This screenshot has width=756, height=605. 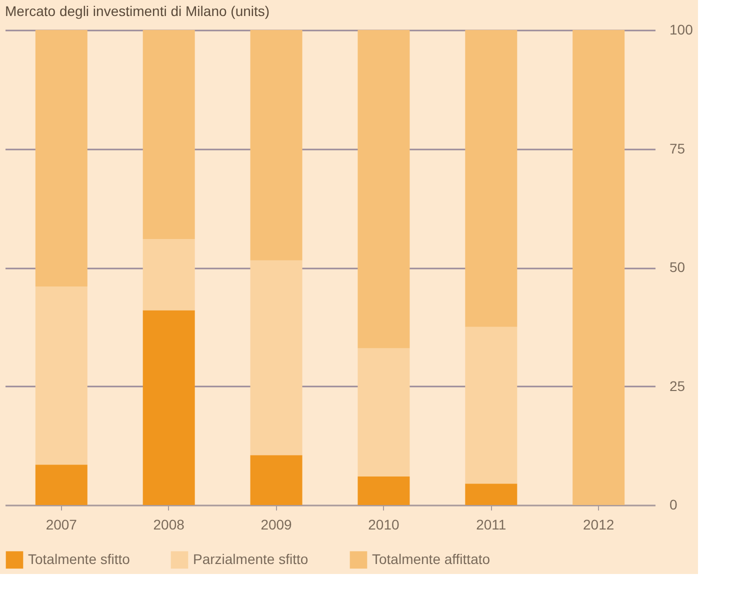 What do you see at coordinates (384, 524) in the screenshot?
I see `x-tick-label: 2010` at bounding box center [384, 524].